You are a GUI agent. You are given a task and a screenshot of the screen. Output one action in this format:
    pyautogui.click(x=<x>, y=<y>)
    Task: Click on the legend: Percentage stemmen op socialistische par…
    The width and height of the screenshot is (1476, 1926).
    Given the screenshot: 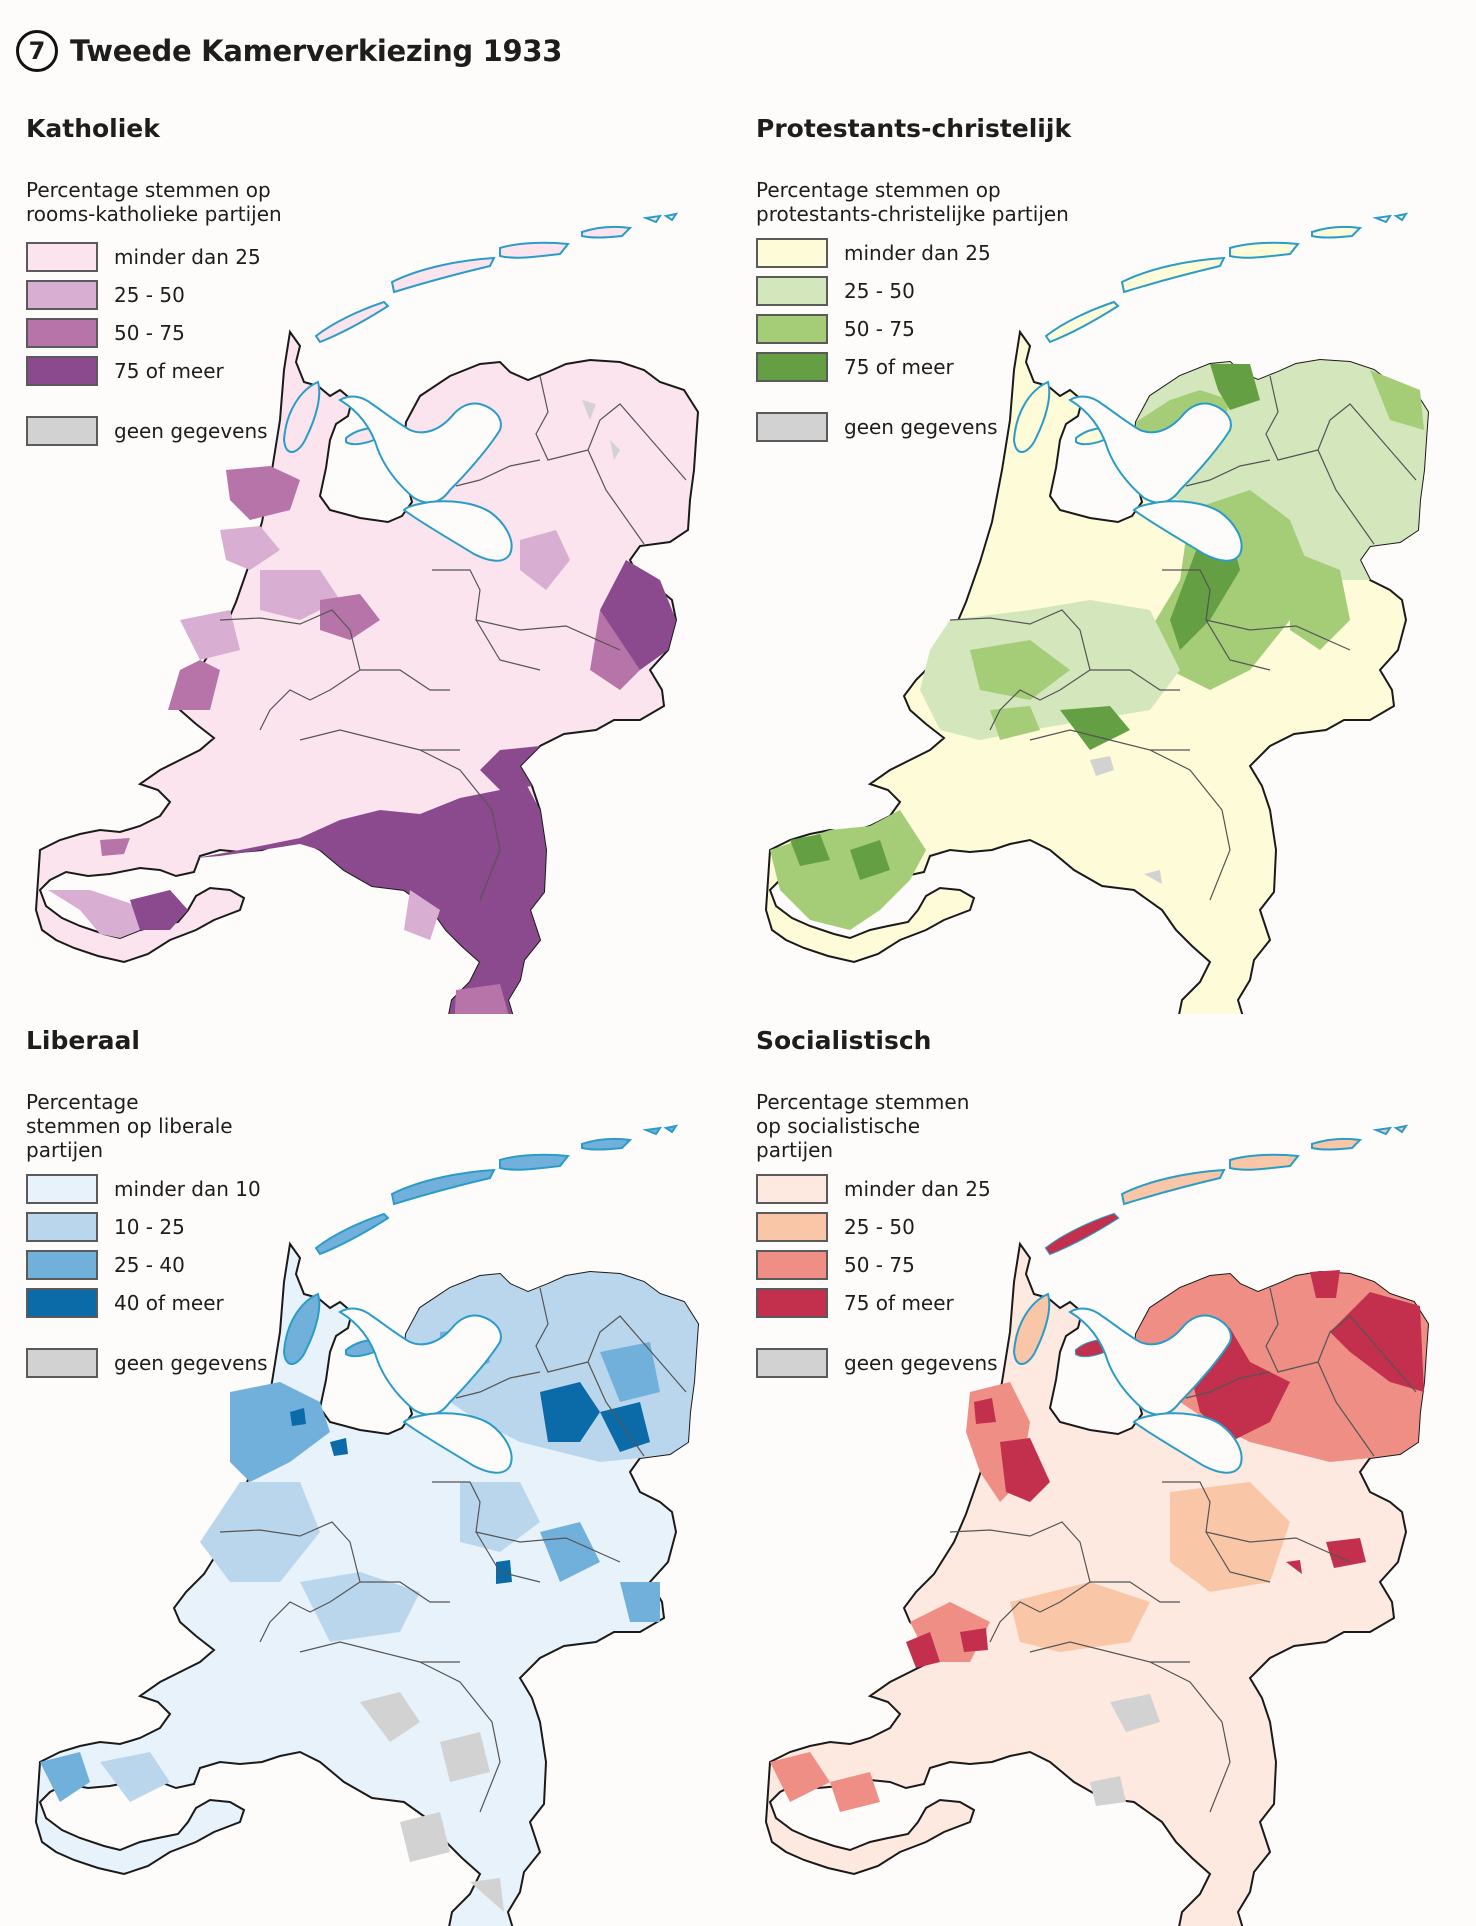 What is the action you would take?
    pyautogui.click(x=877, y=1236)
    